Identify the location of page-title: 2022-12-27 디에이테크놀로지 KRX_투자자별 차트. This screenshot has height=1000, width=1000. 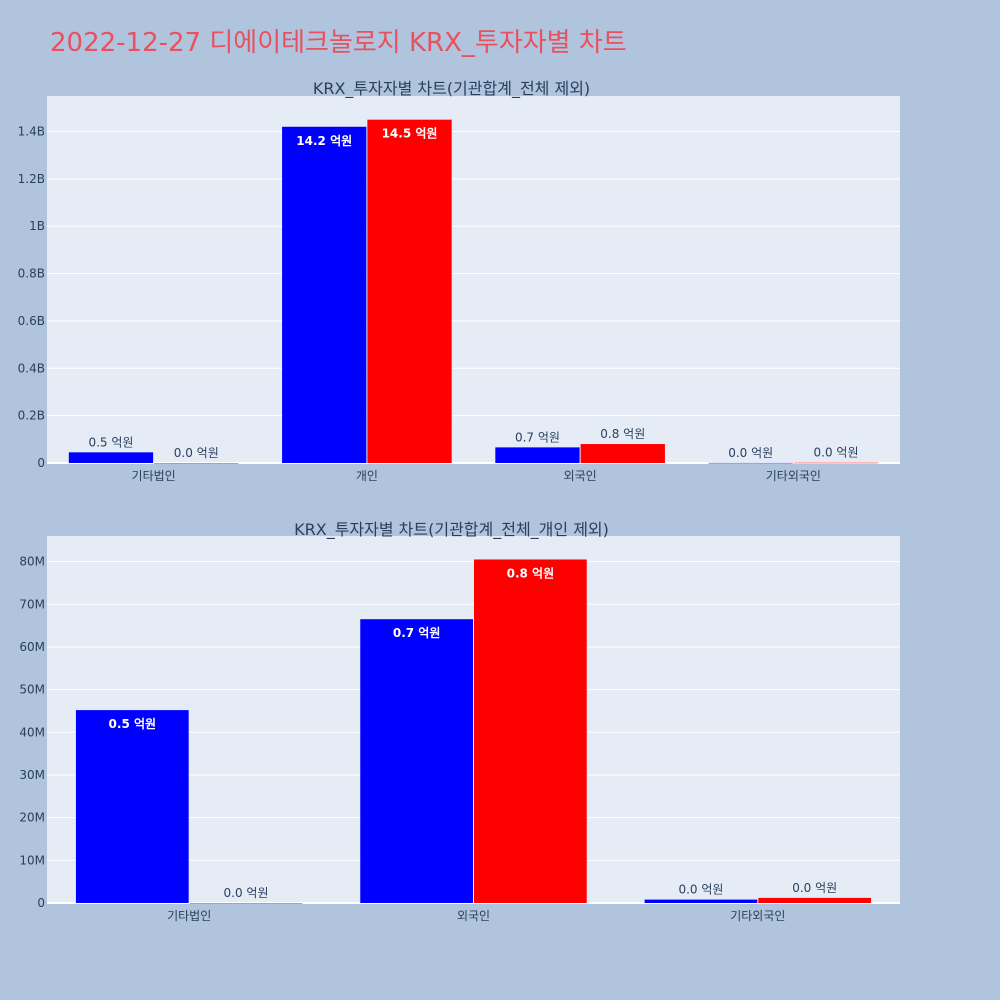
(338, 43).